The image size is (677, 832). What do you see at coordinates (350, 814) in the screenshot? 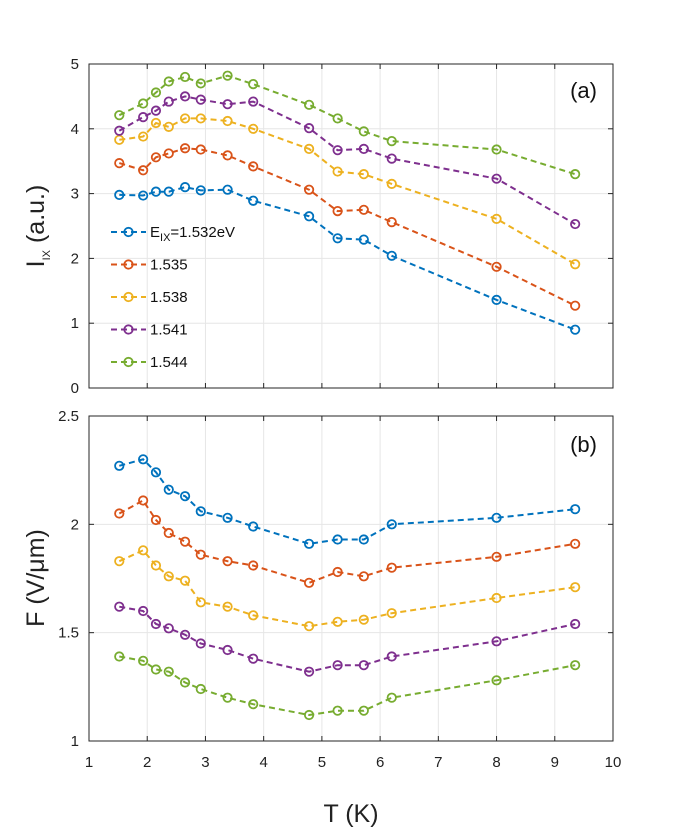
I see `x-axis-label: T (K)` at bounding box center [350, 814].